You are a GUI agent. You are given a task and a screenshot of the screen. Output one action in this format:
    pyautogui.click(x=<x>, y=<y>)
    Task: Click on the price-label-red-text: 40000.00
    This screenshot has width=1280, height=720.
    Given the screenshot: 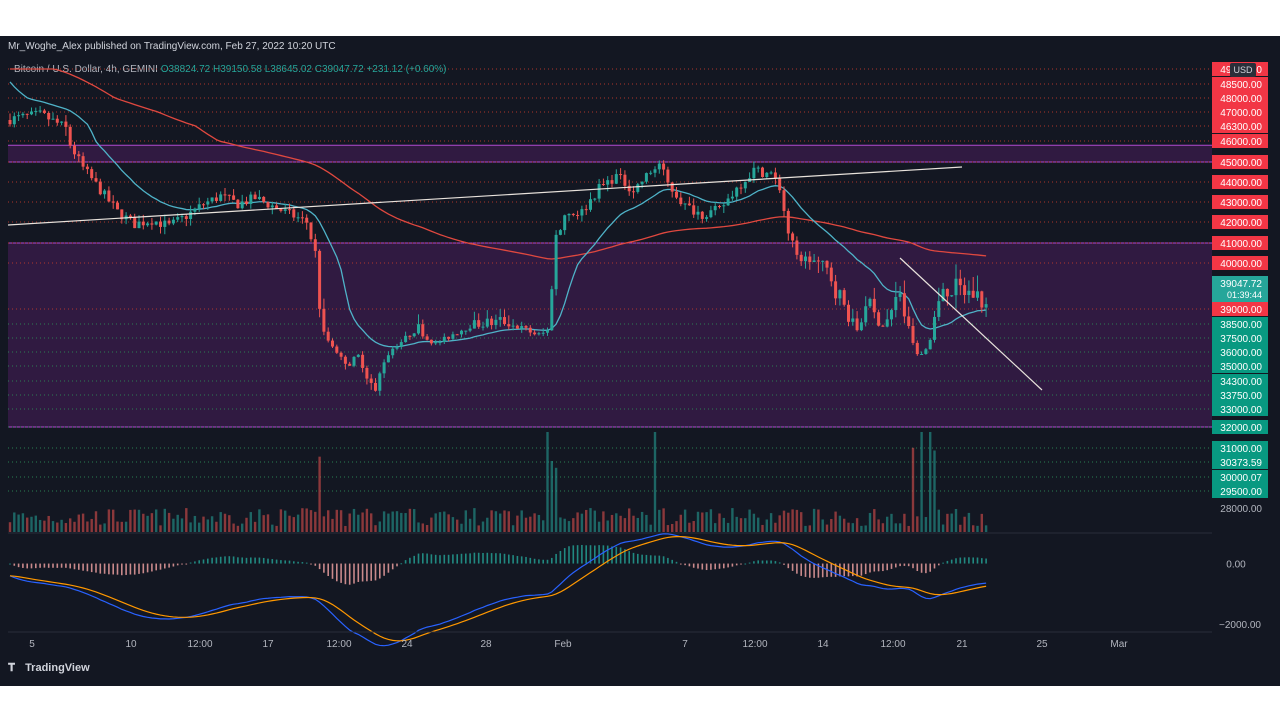 What is the action you would take?
    pyautogui.click(x=1241, y=264)
    